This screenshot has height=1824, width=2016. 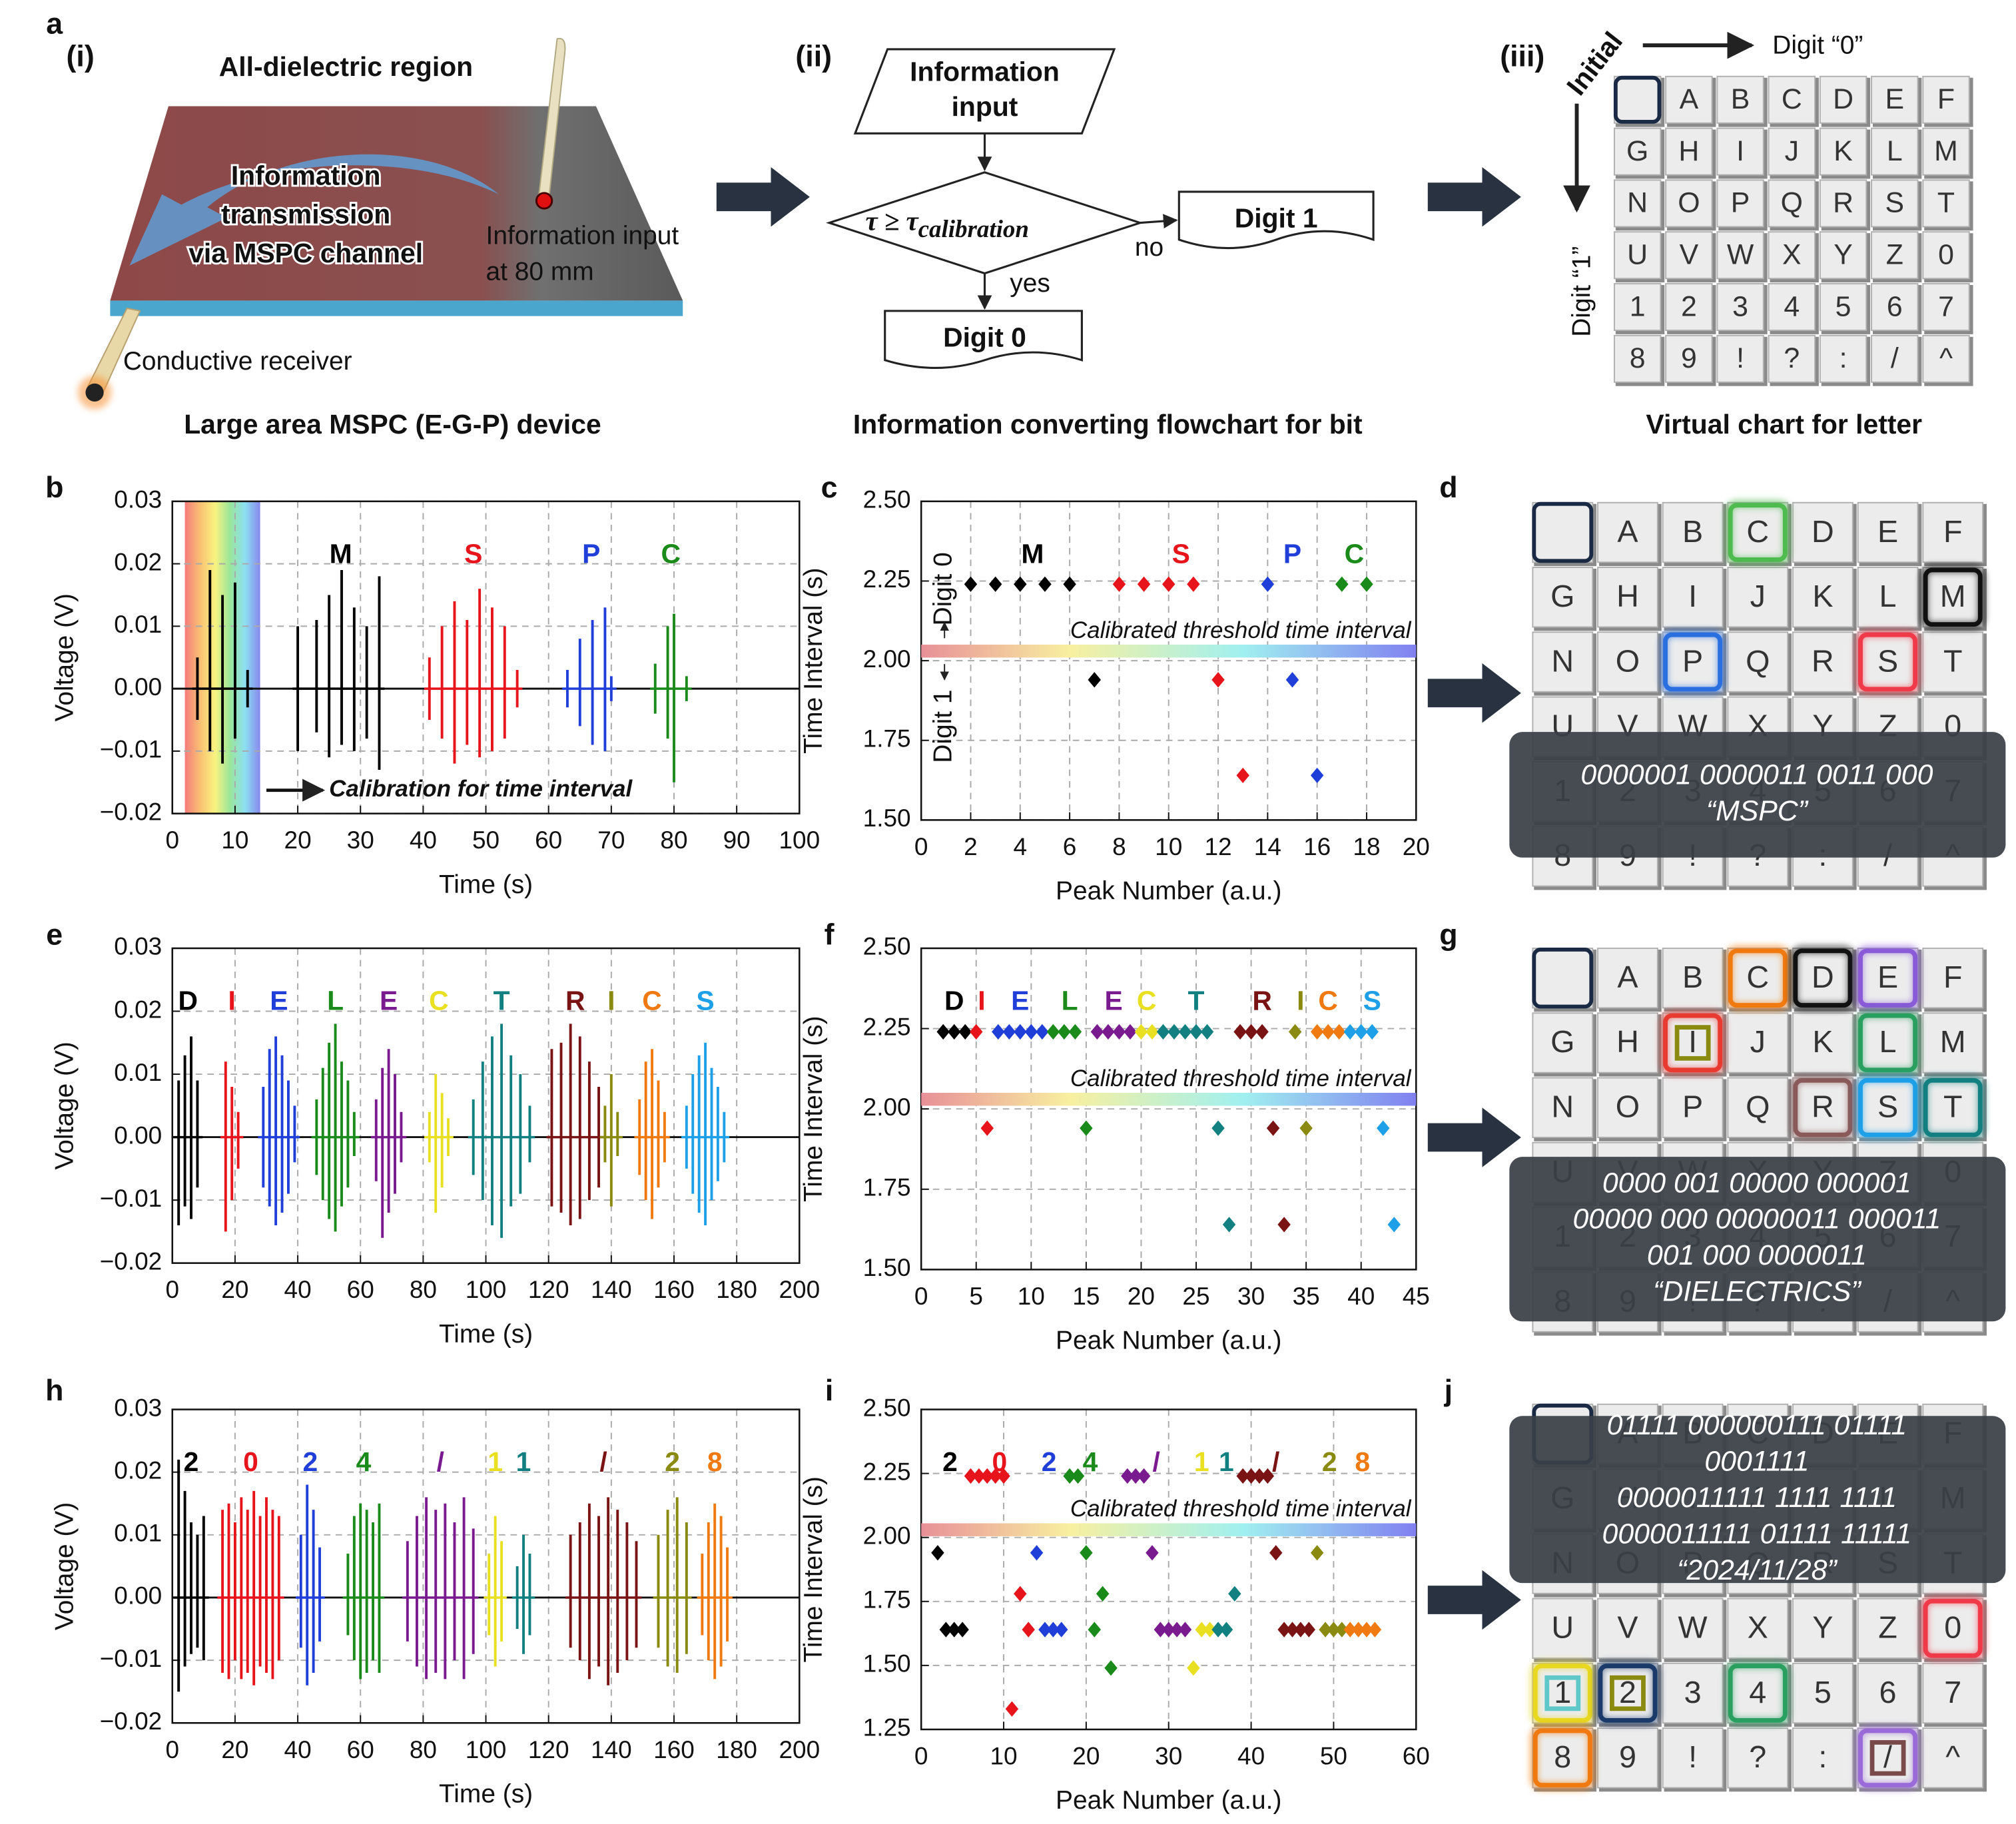 I want to click on label: 40, so click(x=423, y=840).